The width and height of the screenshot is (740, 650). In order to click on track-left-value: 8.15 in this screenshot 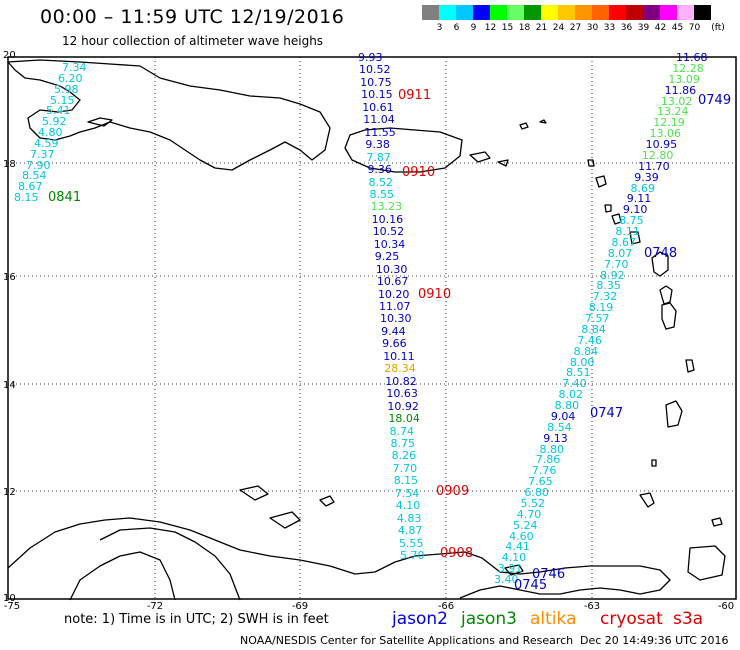, I will do `click(26, 197)`.